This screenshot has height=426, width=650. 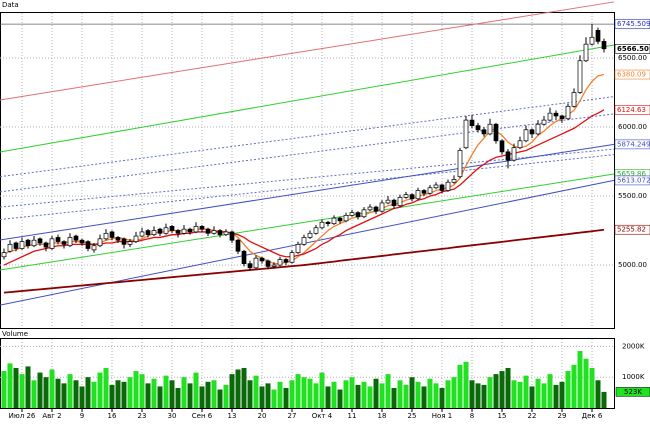 I want to click on x-tick-label: 18, so click(x=382, y=416).